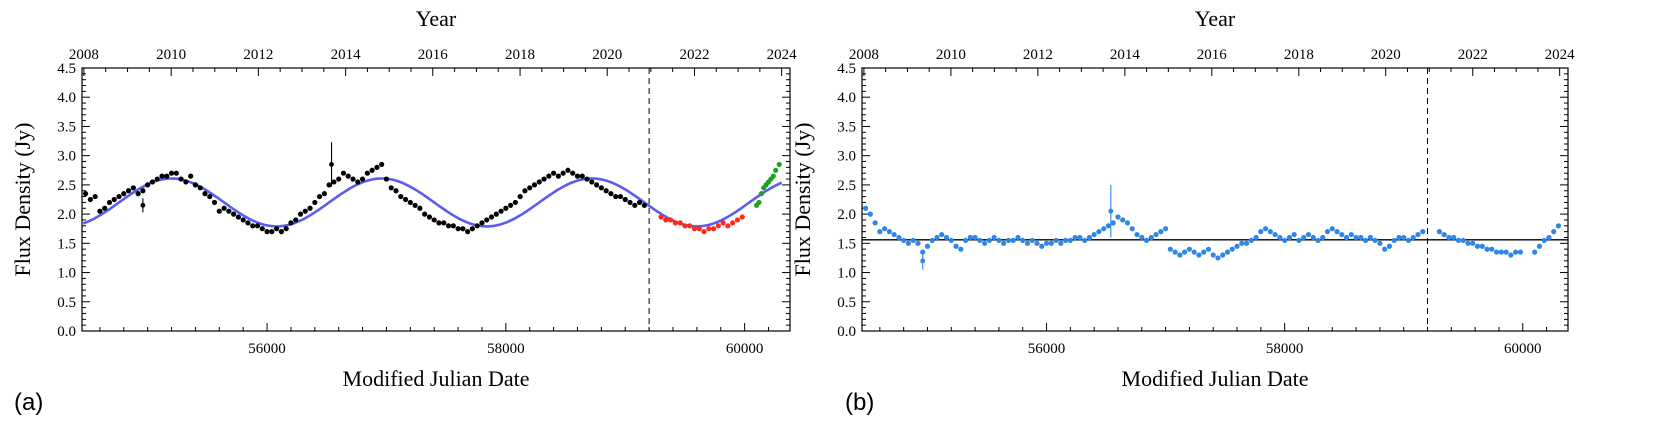 This screenshot has width=1662, height=431. What do you see at coordinates (22, 200) in the screenshot?
I see `y-axis-title-a: Flux Density (Jy)` at bounding box center [22, 200].